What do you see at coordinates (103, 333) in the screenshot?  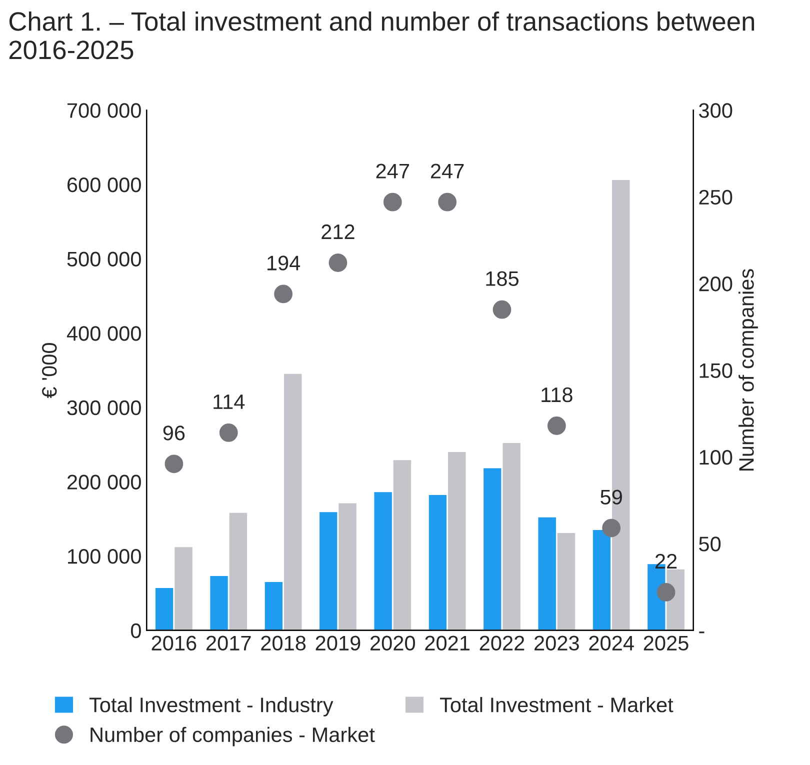 I see `y-tick-label: 400 000` at bounding box center [103, 333].